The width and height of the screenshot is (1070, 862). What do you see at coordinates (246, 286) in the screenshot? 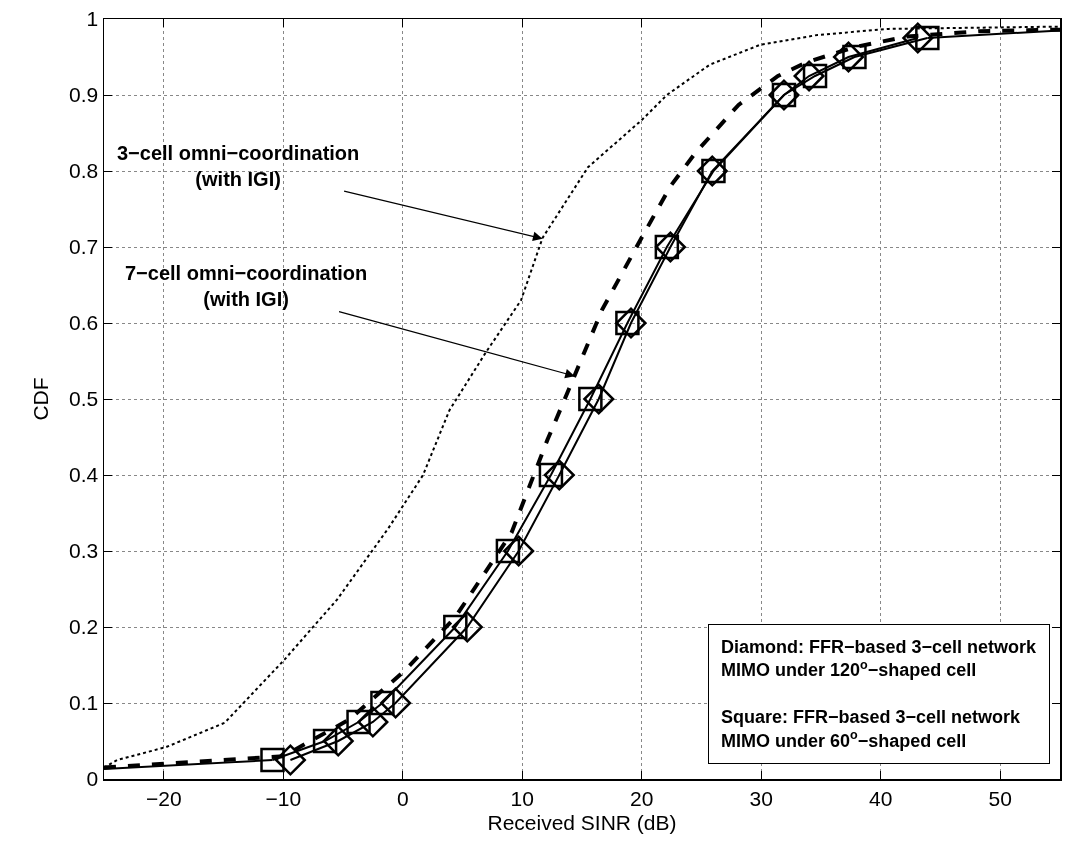
I see `annotation: 7−cell omni−coordination (with IGI)` at bounding box center [246, 286].